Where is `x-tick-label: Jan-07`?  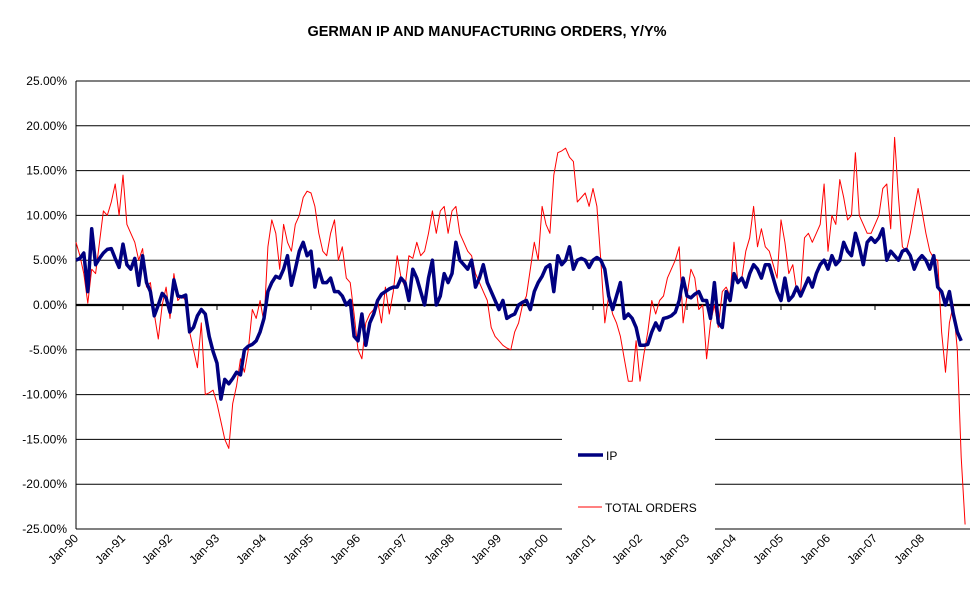 x-tick-label: Jan-07 is located at coordinates (862, 549).